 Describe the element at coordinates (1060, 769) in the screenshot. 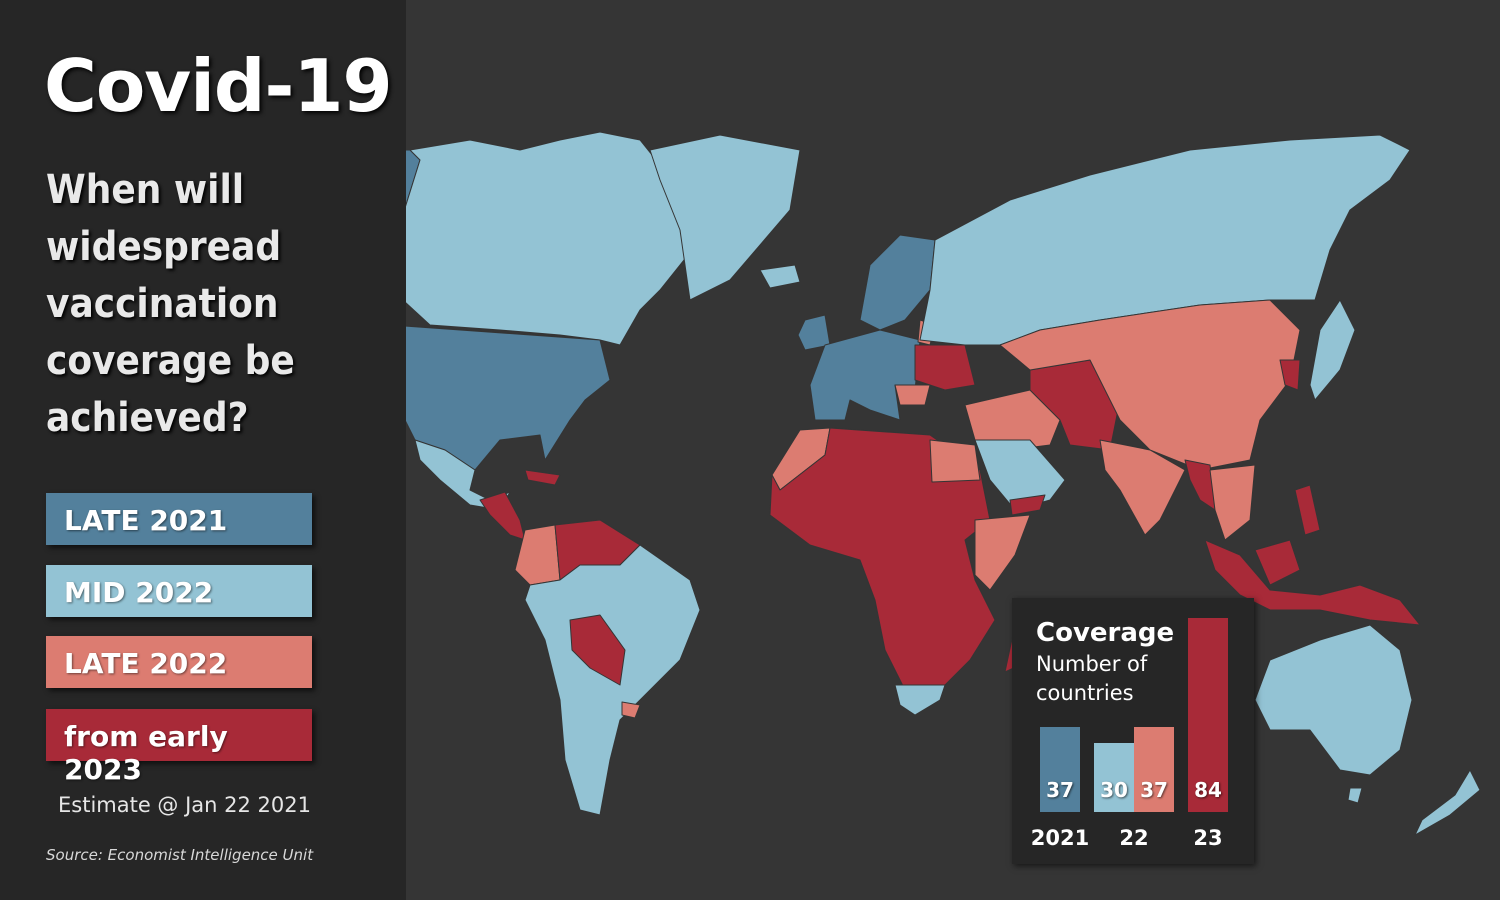

I see `coverage-bar-late-2021: 37` at that location.